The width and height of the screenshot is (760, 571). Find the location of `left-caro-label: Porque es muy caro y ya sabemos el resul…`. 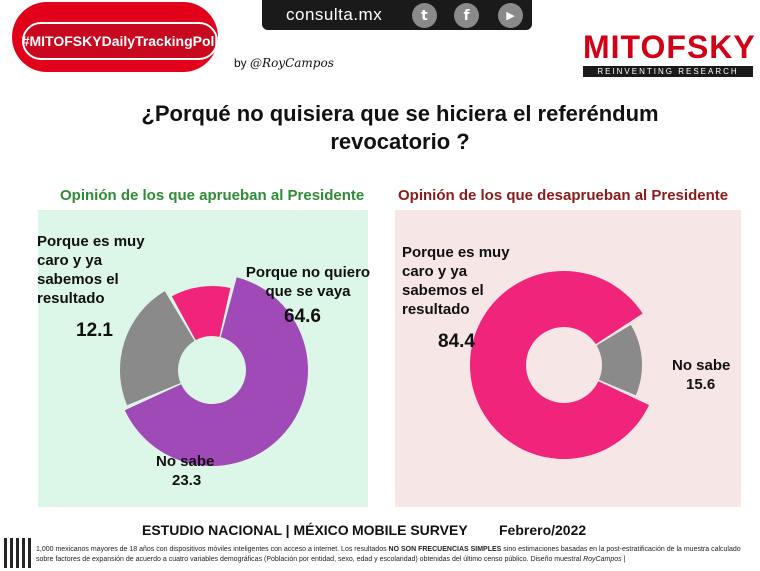

left-caro-label: Porque es muy caro y ya sabemos el resul… is located at coordinates (91, 270).